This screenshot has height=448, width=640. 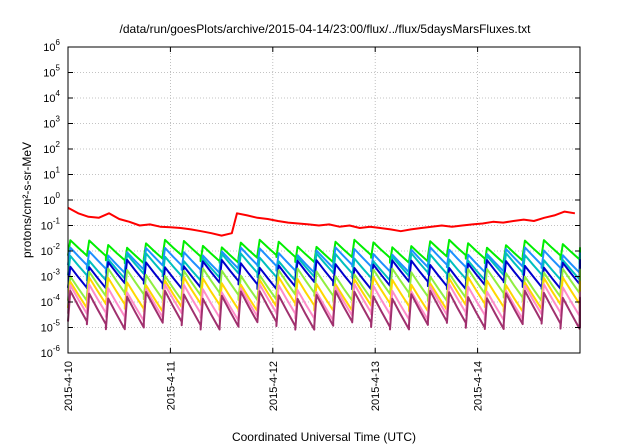 I want to click on y-tick-label: 10⁴, so click(x=51, y=97).